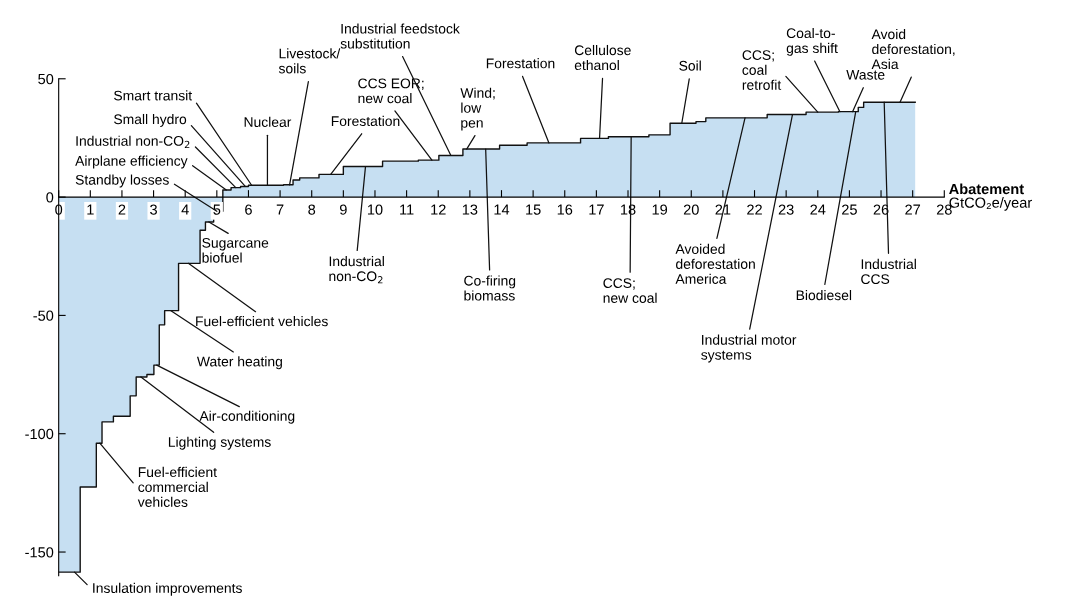 The height and width of the screenshot is (606, 1067). What do you see at coordinates (39, 552) in the screenshot?
I see `y-tick-label: -150` at bounding box center [39, 552].